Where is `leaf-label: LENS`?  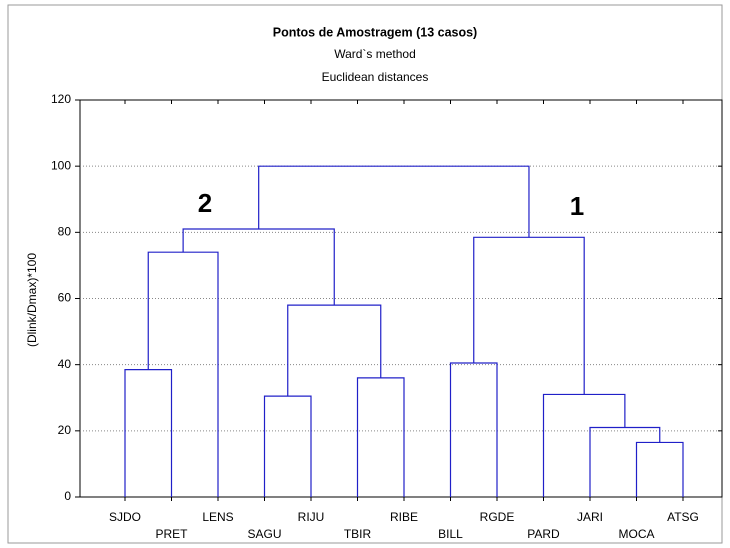
leaf-label: LENS is located at coordinates (217, 517).